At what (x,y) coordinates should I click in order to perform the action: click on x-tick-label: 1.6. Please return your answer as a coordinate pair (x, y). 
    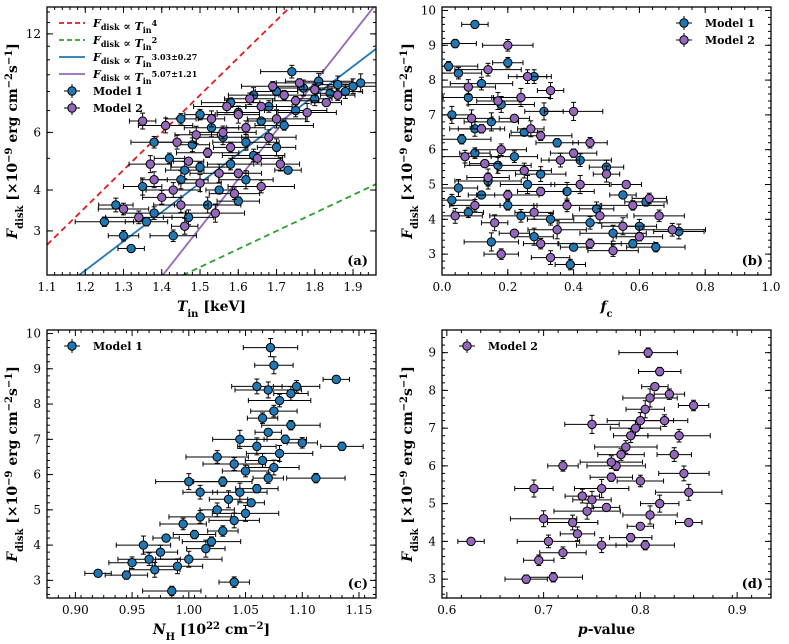
    Looking at the image, I should click on (238, 287).